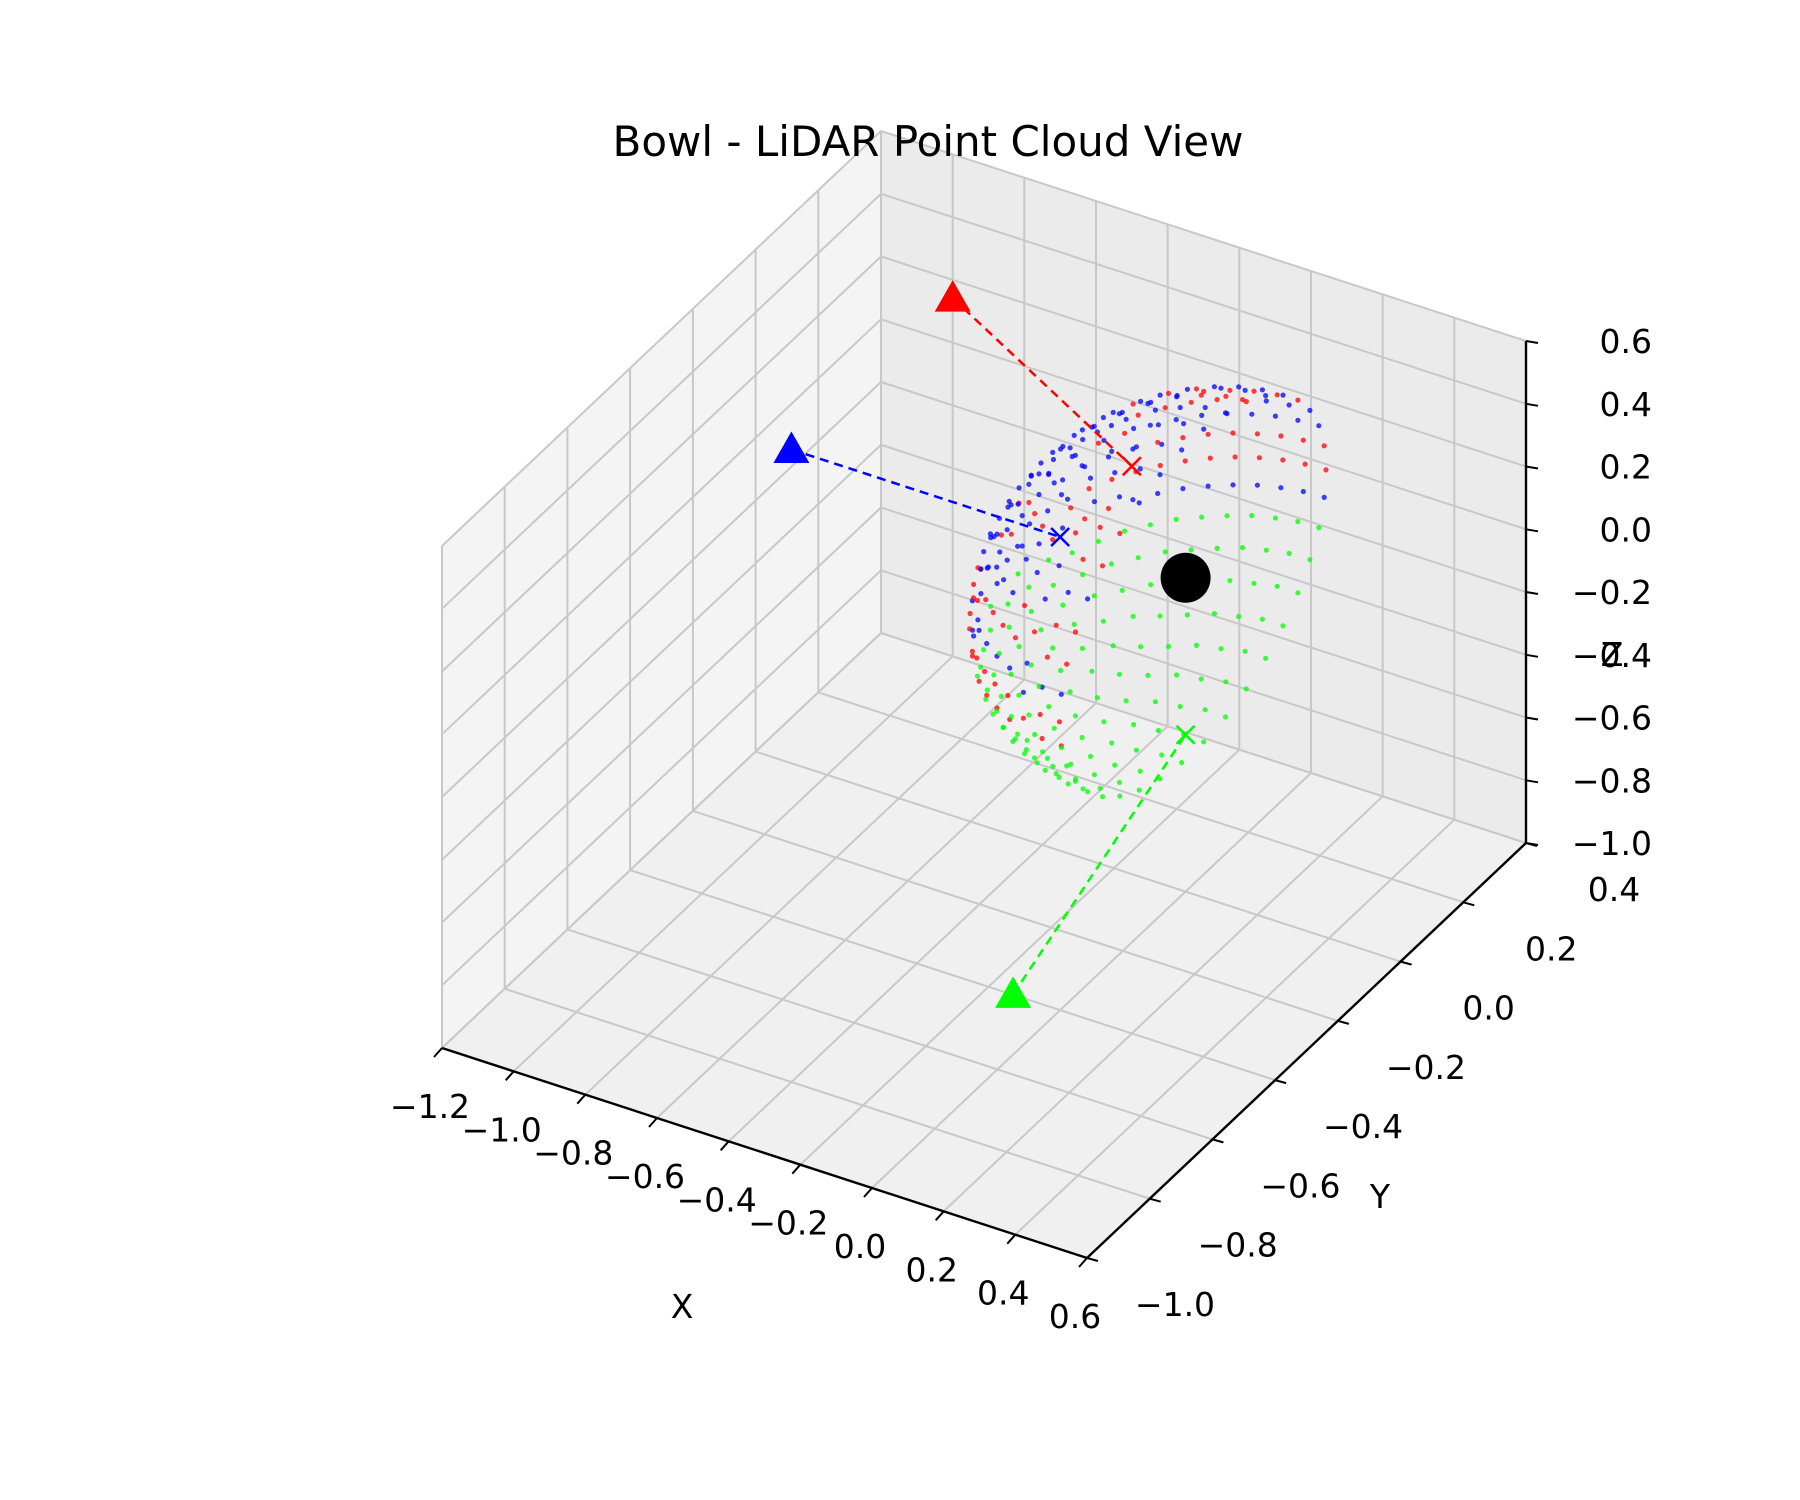 The image size is (1800, 1500). I want to click on y-tick-label: 0.4, so click(1614, 889).